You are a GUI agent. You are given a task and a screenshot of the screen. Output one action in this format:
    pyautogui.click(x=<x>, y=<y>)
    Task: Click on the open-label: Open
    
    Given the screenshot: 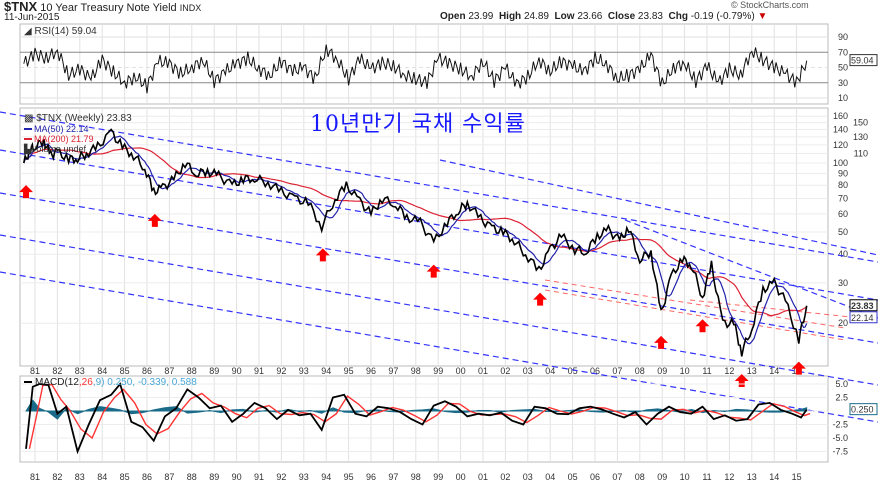 What is the action you would take?
    pyautogui.click(x=453, y=16)
    